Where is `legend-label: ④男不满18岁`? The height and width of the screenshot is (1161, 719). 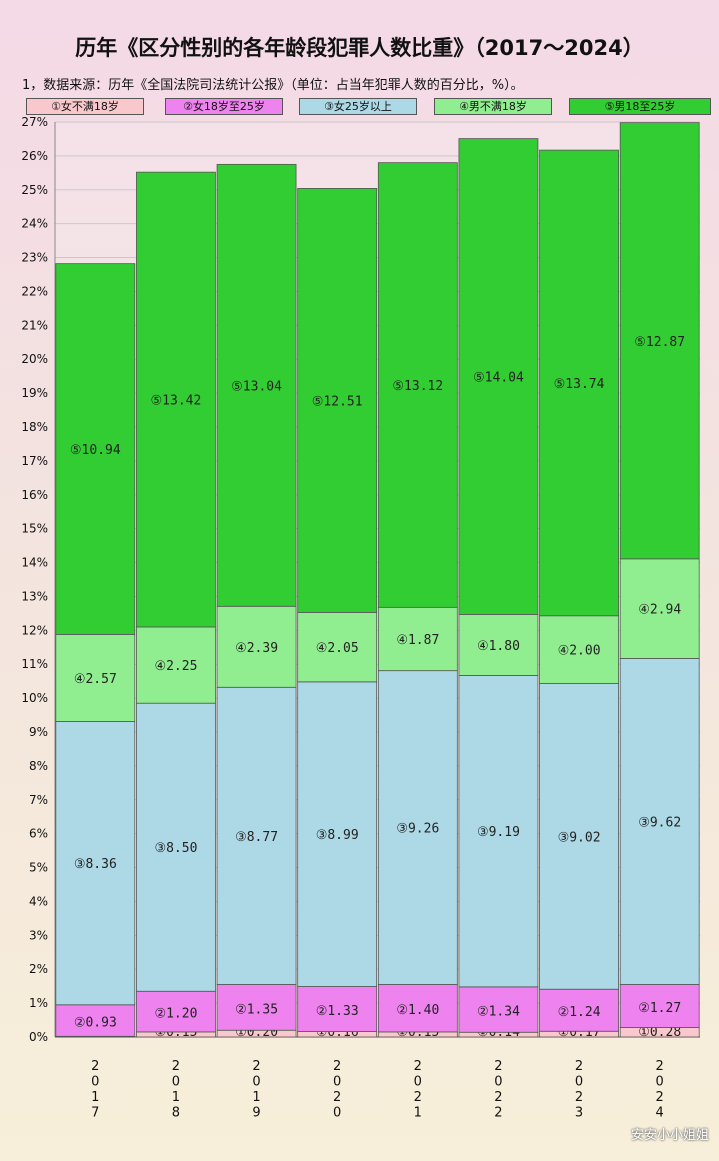
legend-label: ④男不满18岁 is located at coordinates (493, 106).